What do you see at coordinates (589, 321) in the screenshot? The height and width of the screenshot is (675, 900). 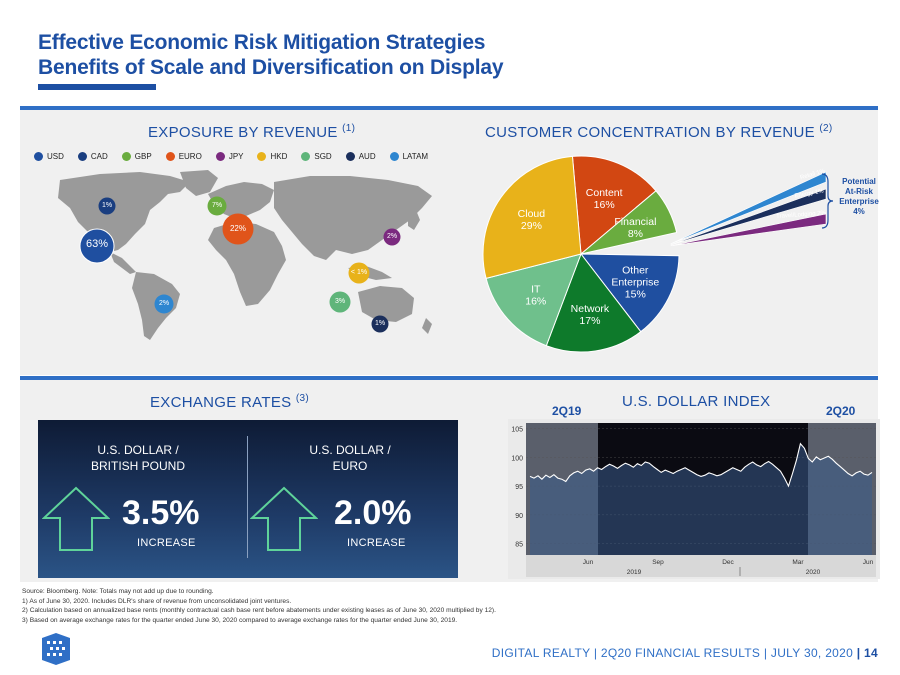 I see `pie-label: 17%` at bounding box center [589, 321].